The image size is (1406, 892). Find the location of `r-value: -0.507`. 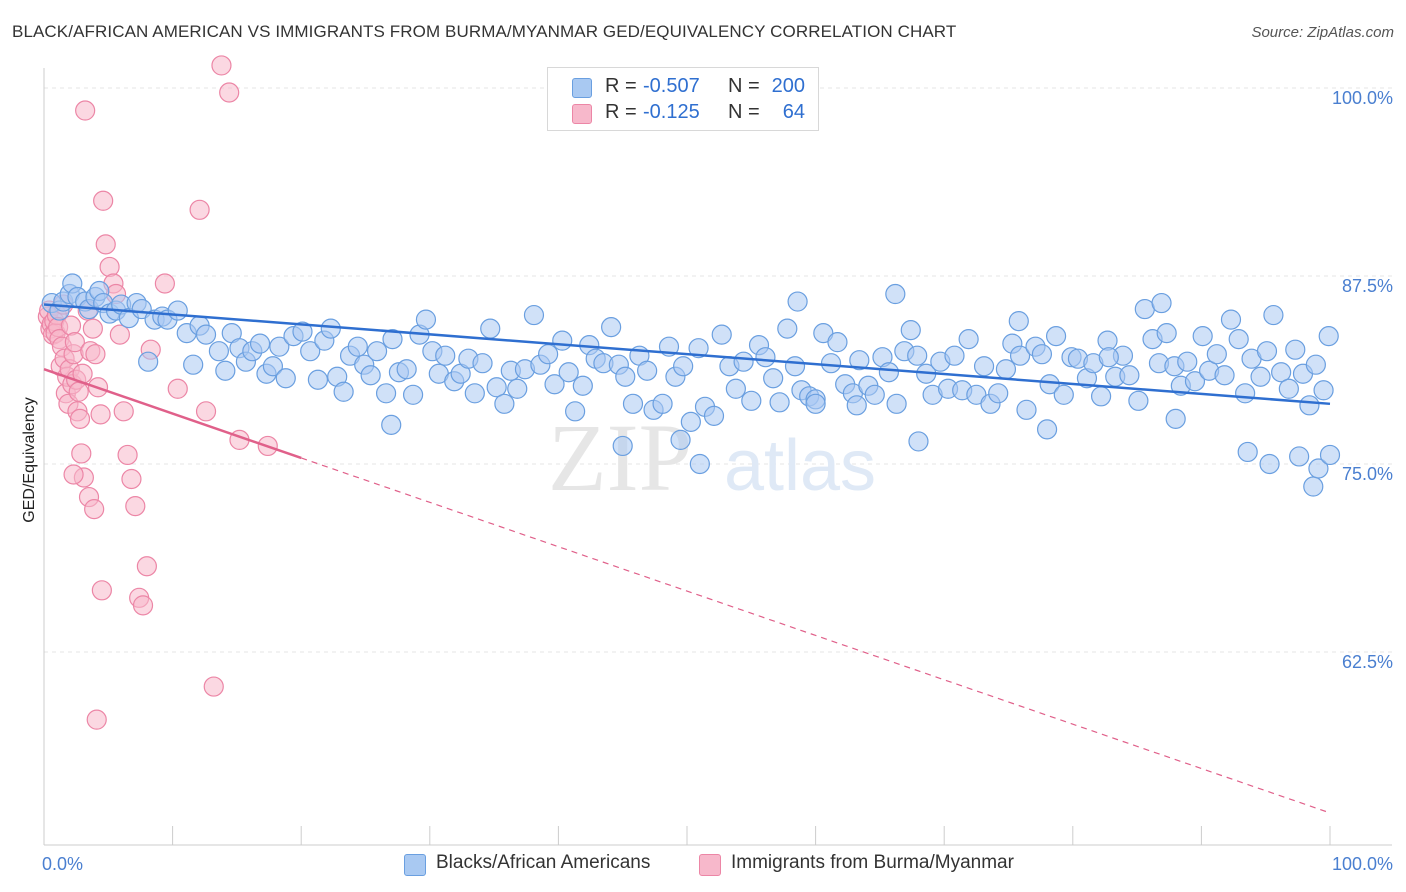

r-value: -0.507 is located at coordinates (671, 86).